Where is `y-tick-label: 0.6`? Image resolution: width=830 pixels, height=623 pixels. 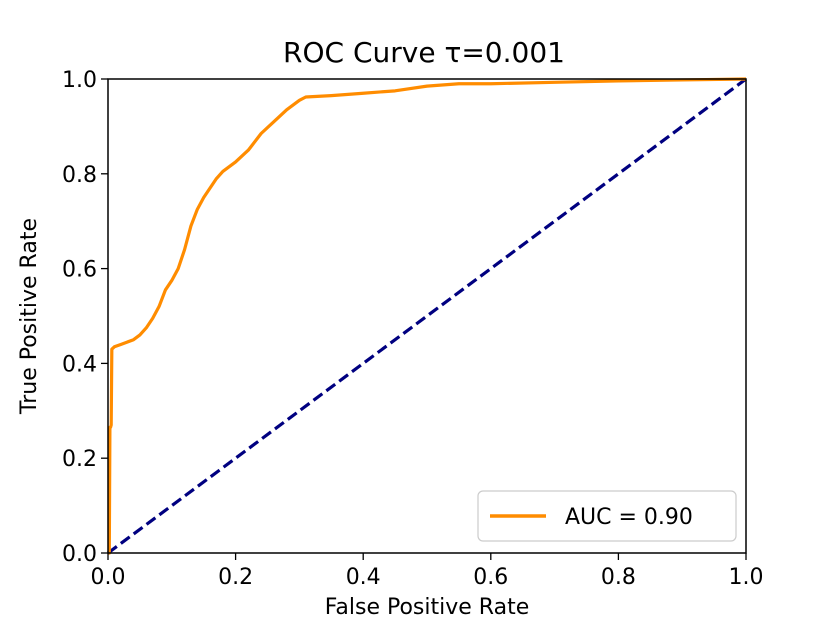
y-tick-label: 0.6 is located at coordinates (79, 270).